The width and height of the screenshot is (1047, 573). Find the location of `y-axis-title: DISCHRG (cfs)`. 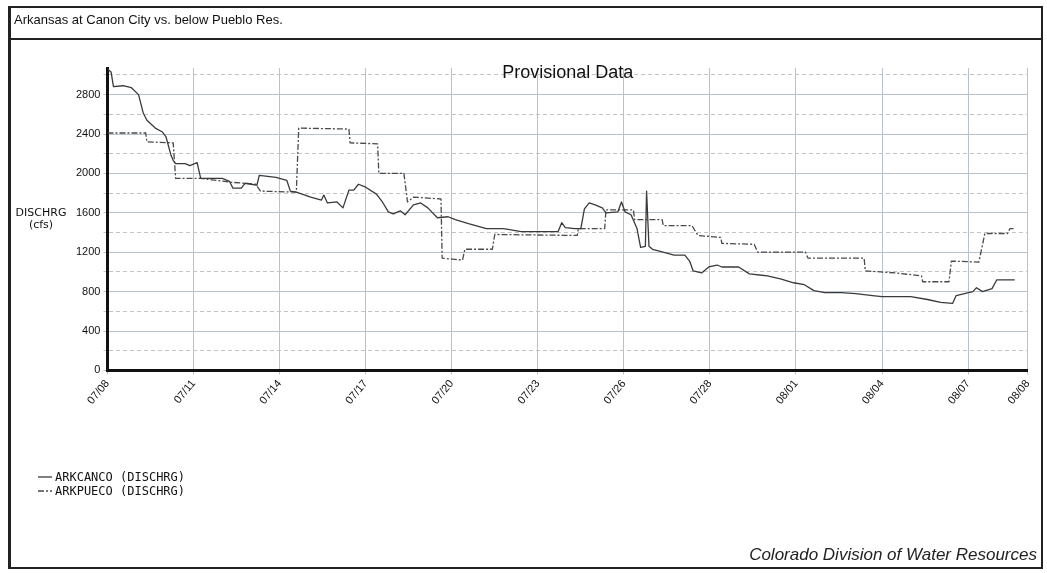

y-axis-title: DISCHRG (cfs) is located at coordinates (41, 219).